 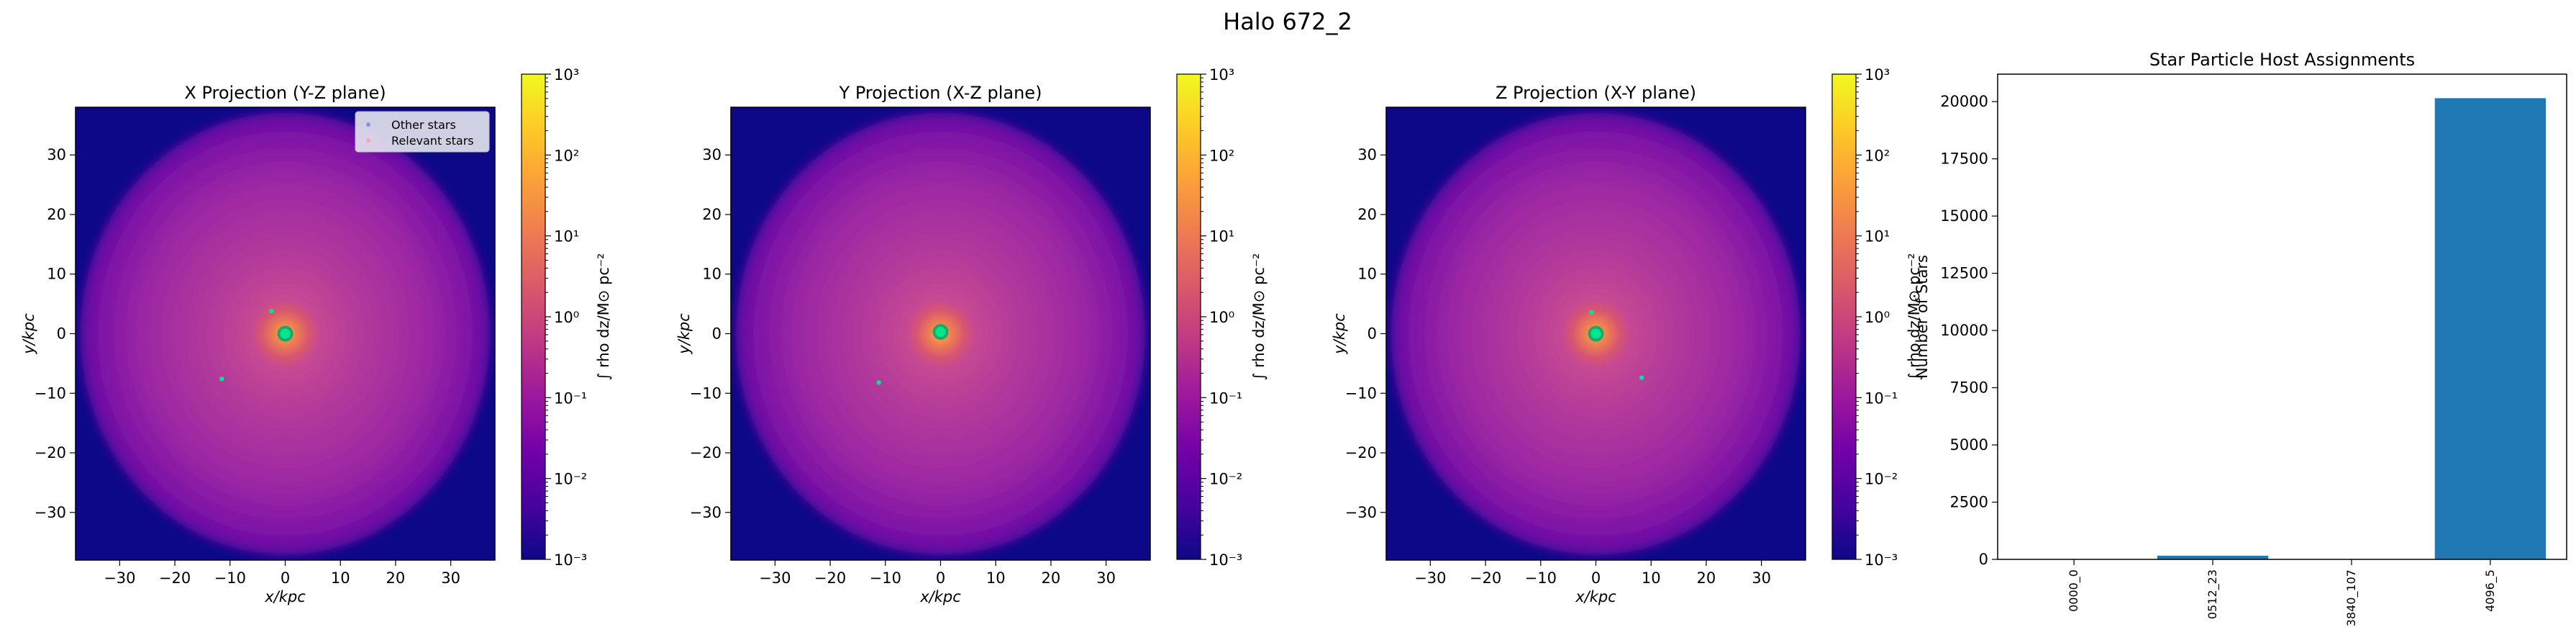 I want to click on legend-marker-relevant, so click(x=368, y=140).